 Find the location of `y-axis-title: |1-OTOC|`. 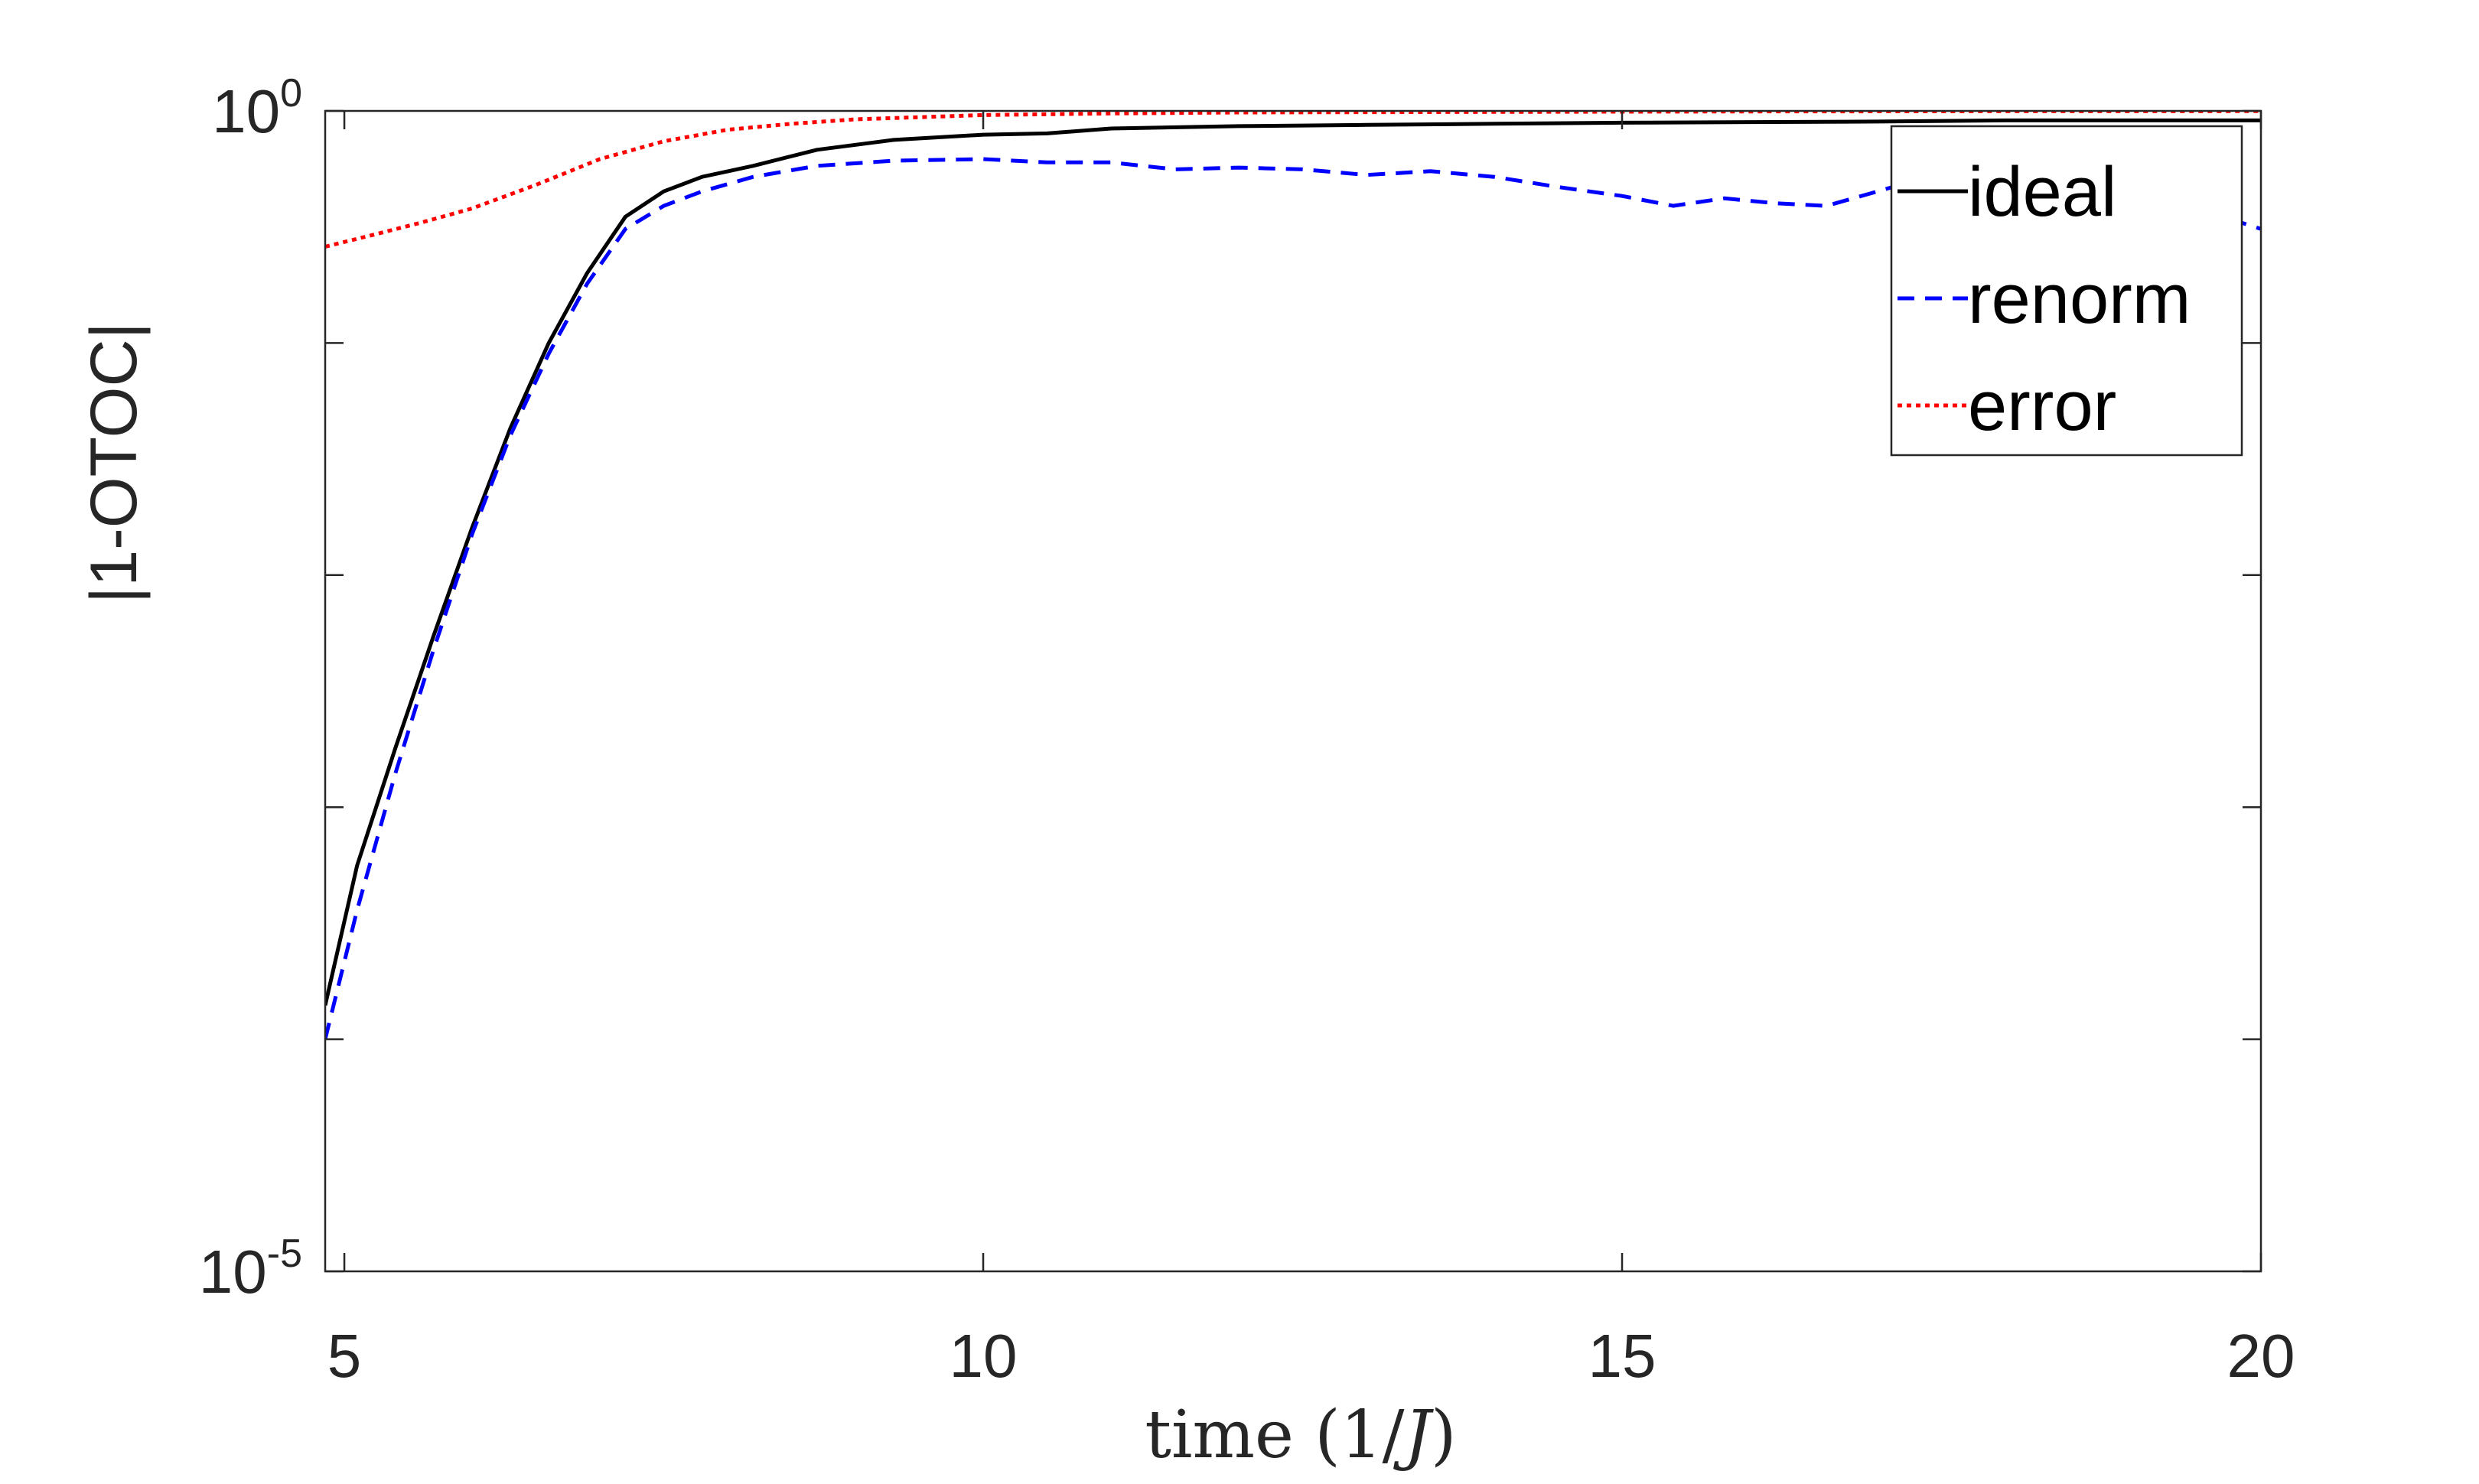

y-axis-title: |1-OTOC| is located at coordinates (114, 463).